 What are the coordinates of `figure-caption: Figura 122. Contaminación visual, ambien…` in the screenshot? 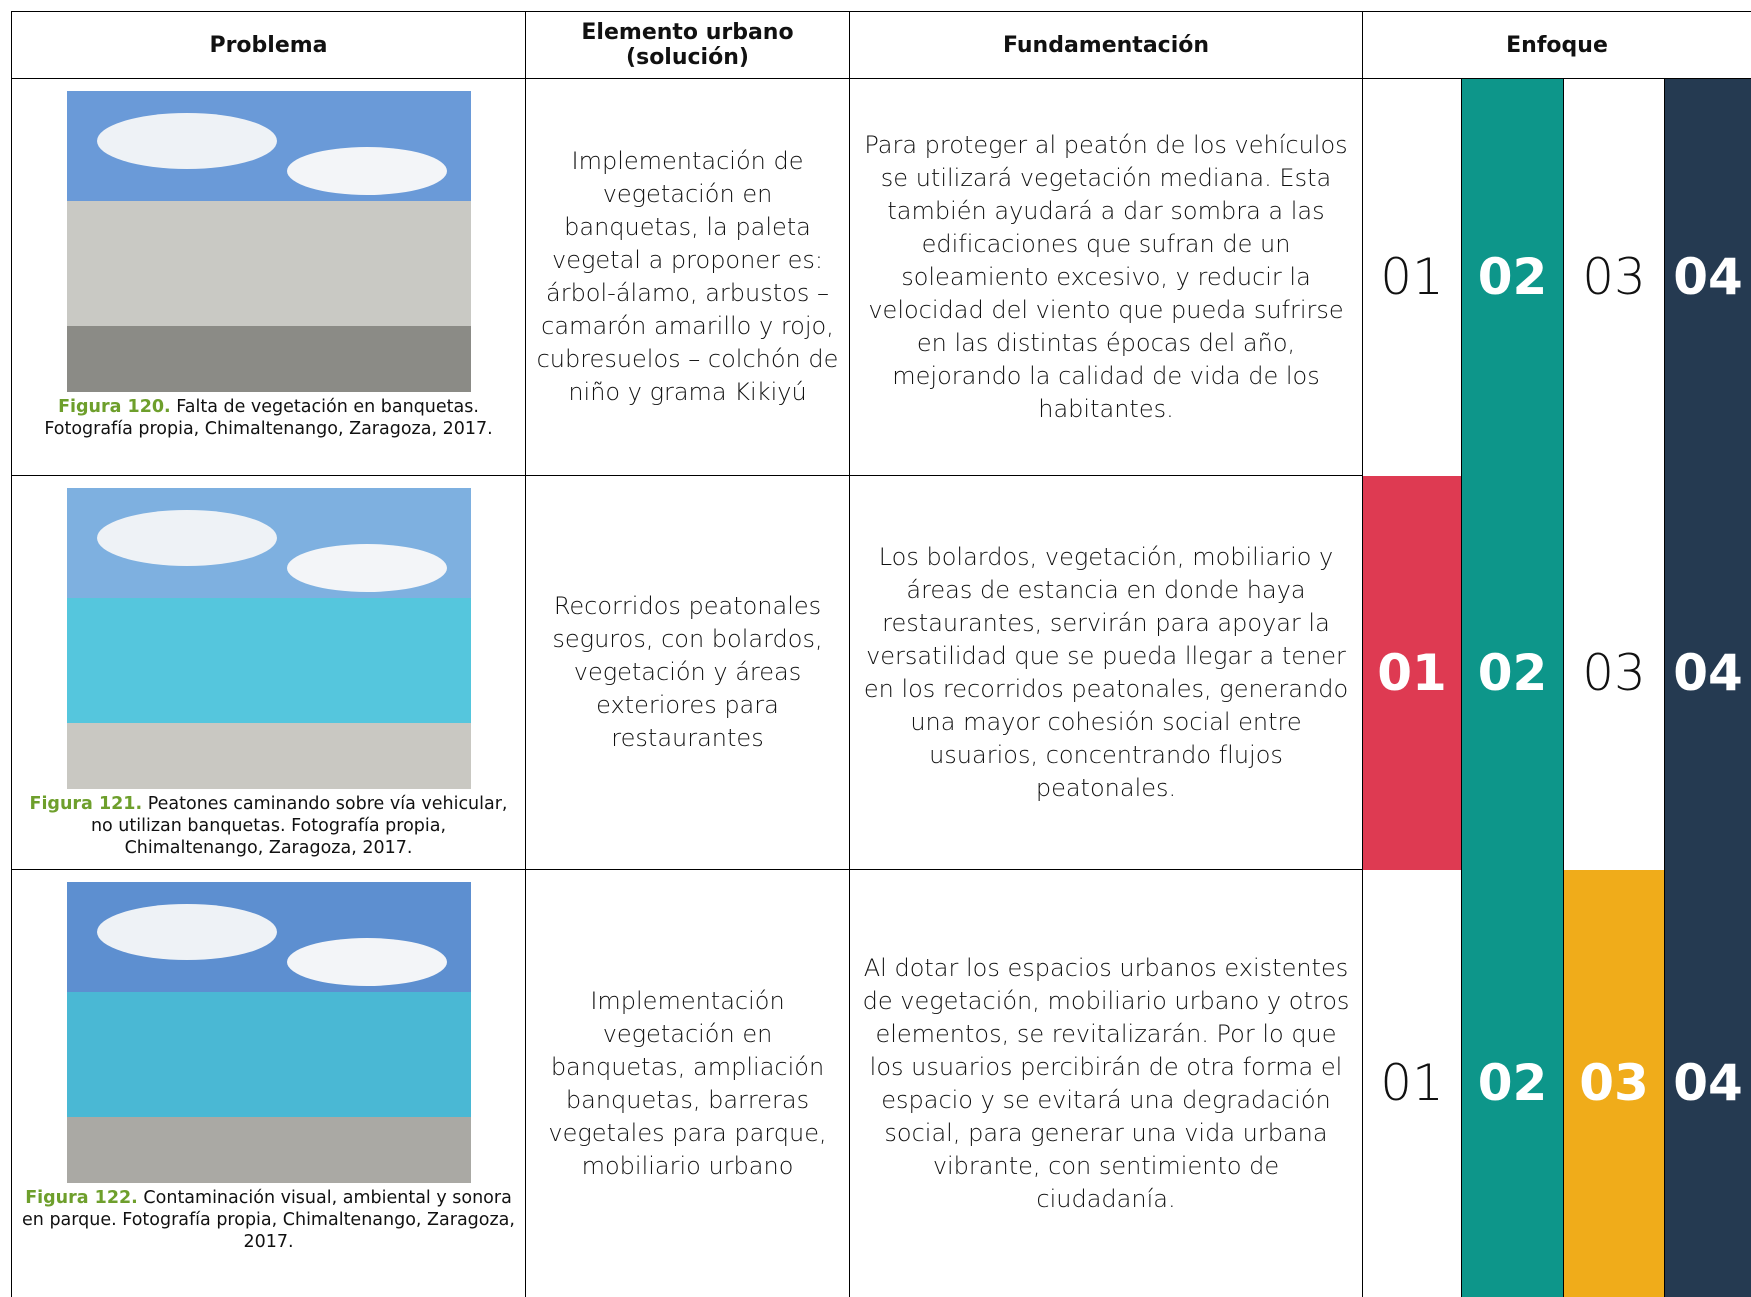 It's located at (268, 1220).